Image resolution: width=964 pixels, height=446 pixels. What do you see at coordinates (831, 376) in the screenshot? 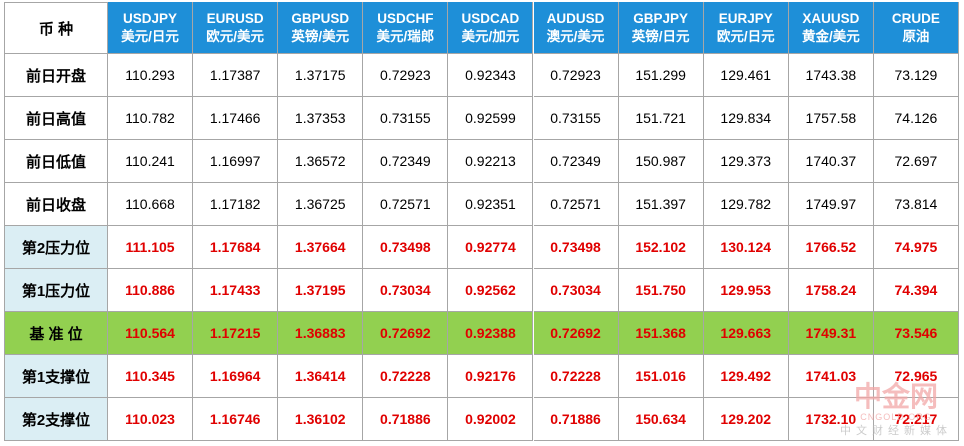
I see `value-cell: 1741.03` at bounding box center [831, 376].